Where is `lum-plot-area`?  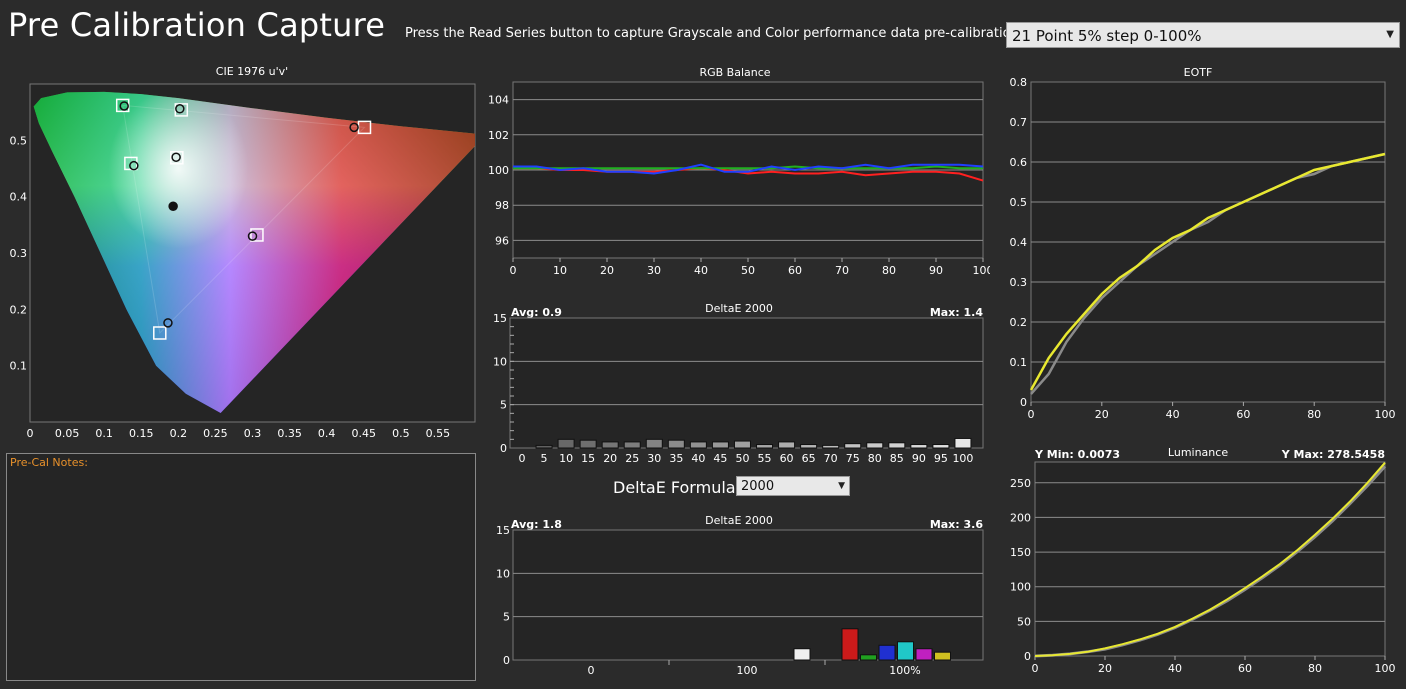
lum-plot-area is located at coordinates (1210, 559).